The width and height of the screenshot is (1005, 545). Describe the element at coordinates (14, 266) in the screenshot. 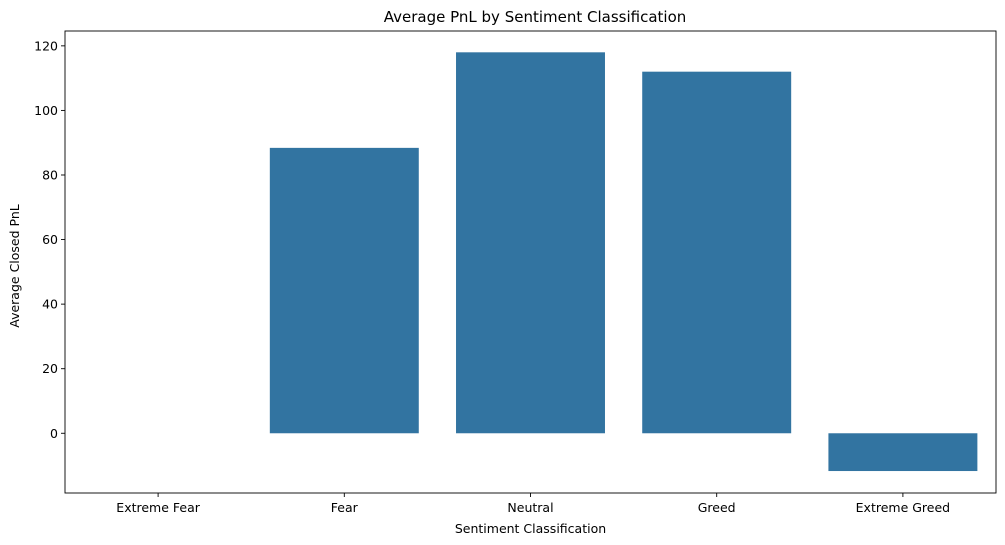

I see `y-axis-title: Average Closed PnL` at that location.